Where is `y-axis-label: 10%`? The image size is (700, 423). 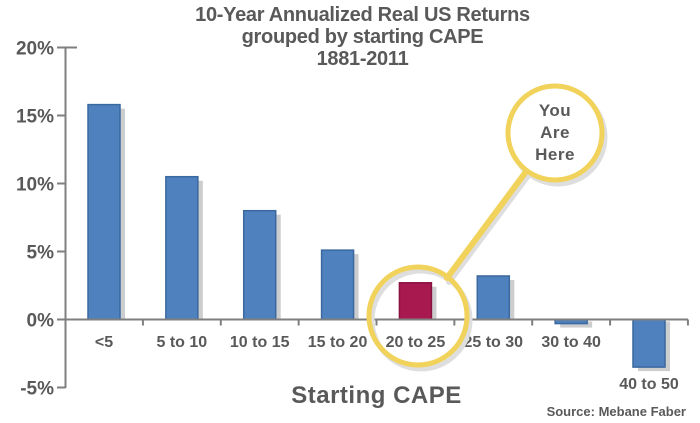 y-axis-label: 10% is located at coordinates (35, 185).